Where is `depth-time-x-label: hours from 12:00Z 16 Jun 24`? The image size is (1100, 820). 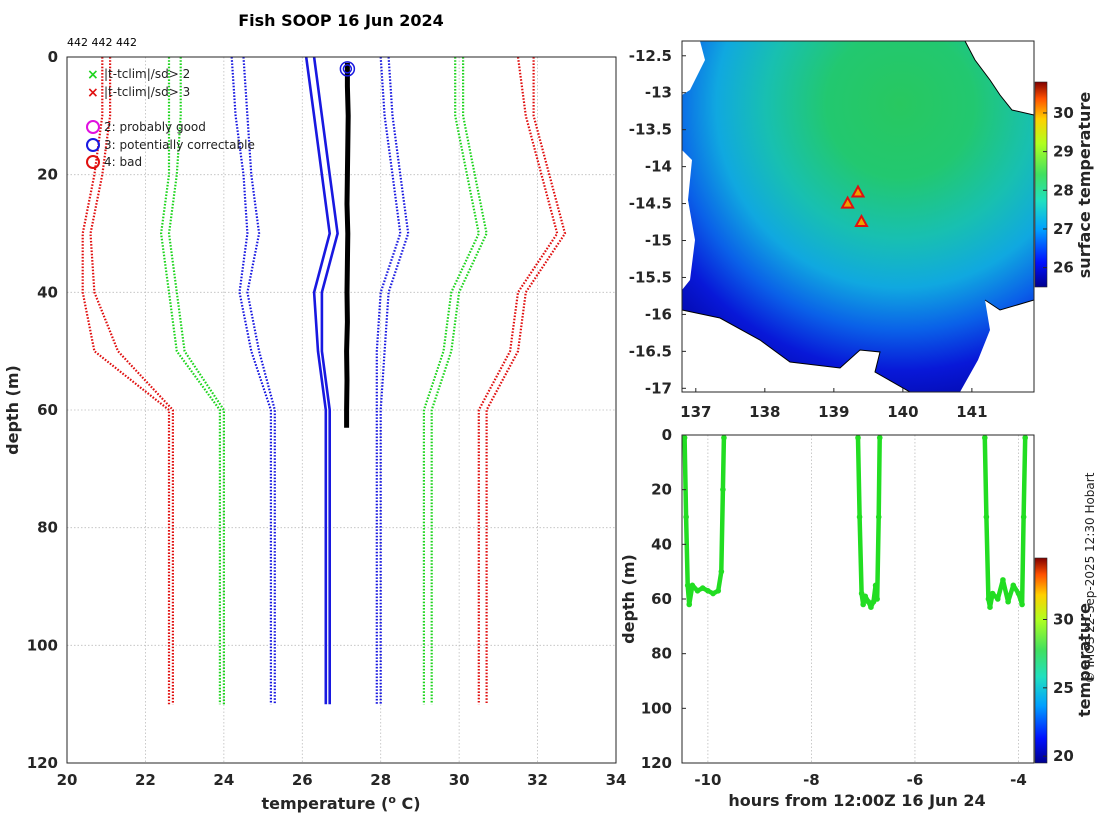
depth-time-x-label: hours from 12:00Z 16 Jun 24 is located at coordinates (856, 800).